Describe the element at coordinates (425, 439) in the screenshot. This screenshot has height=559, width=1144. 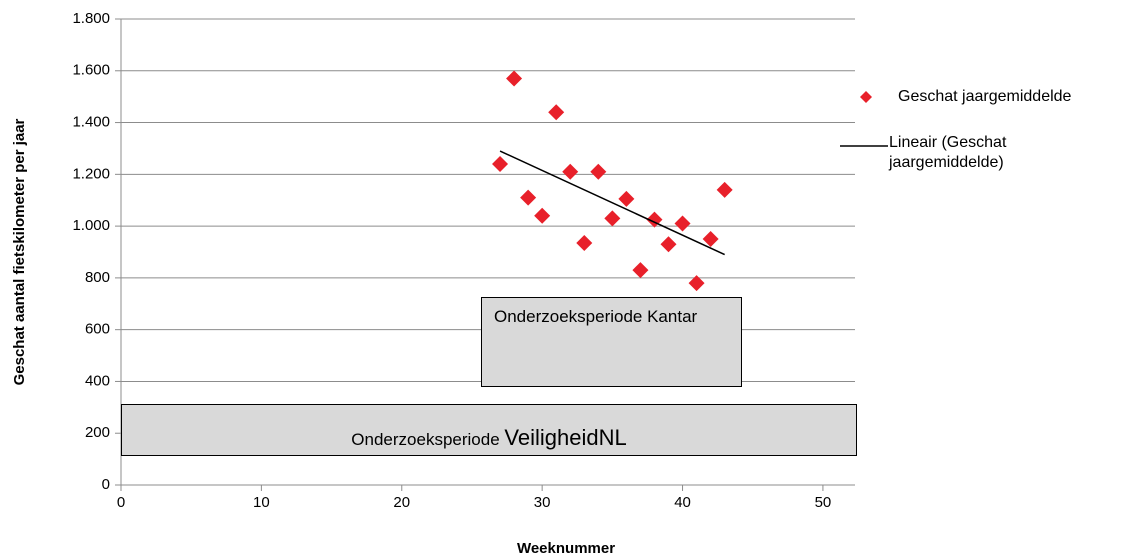
I see `annotation-text: Onderzoeksperiode` at that location.